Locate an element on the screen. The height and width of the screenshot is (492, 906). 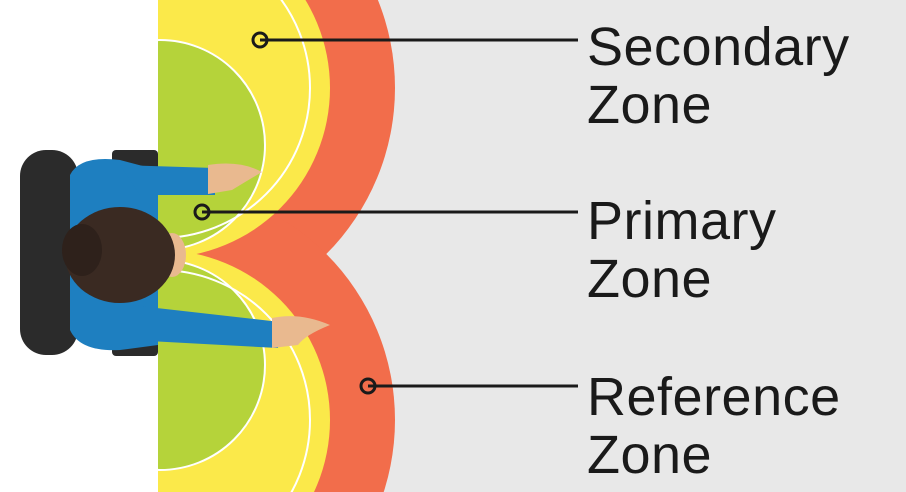
primary-zone-label: Primary Zone is located at coordinates (682, 250).